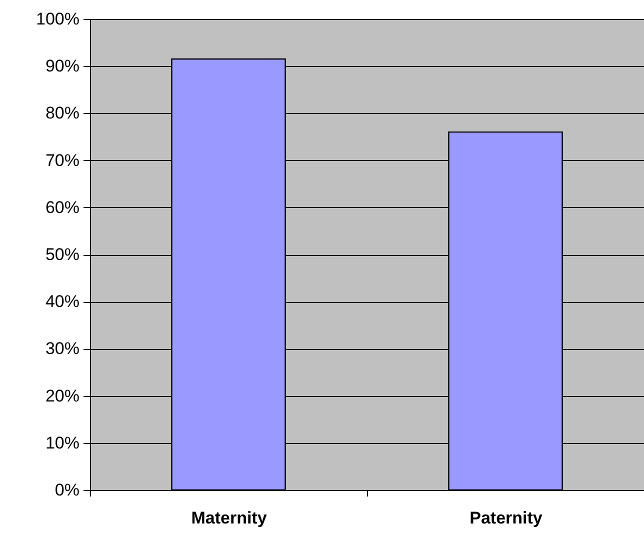  Describe the element at coordinates (62, 254) in the screenshot. I see `y-tick-label: 50%` at that location.